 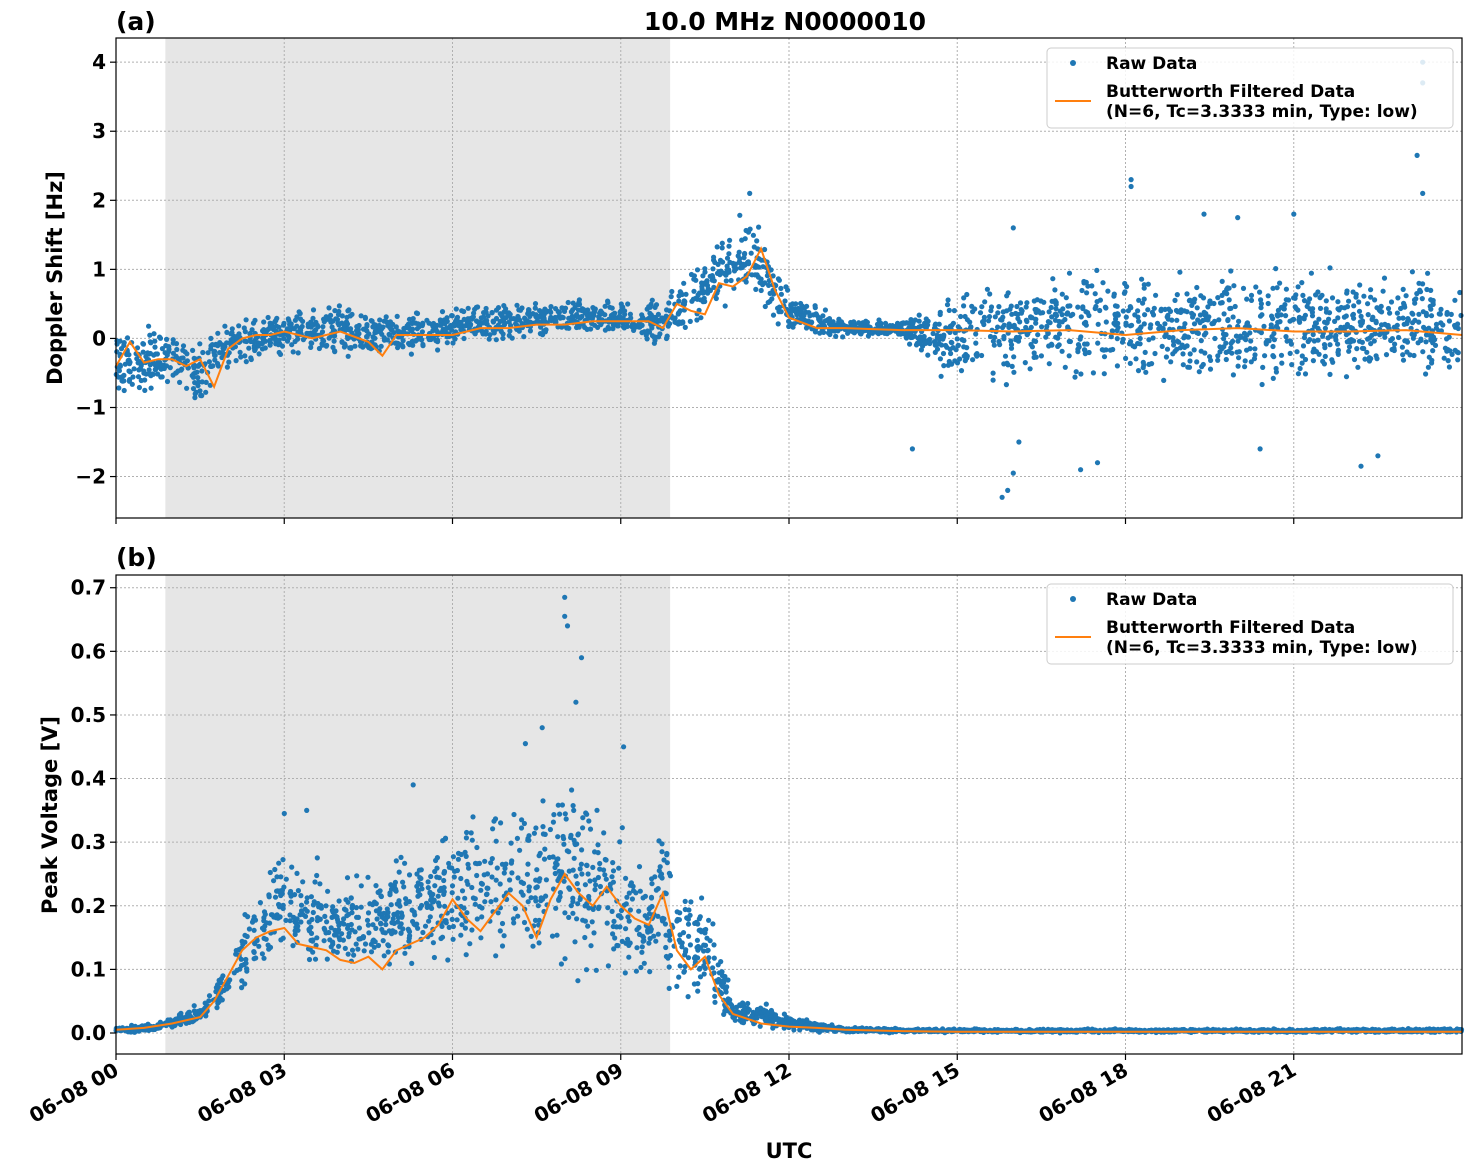 I want to click on panel-a-legend-raw-marker, so click(x=1073, y=63).